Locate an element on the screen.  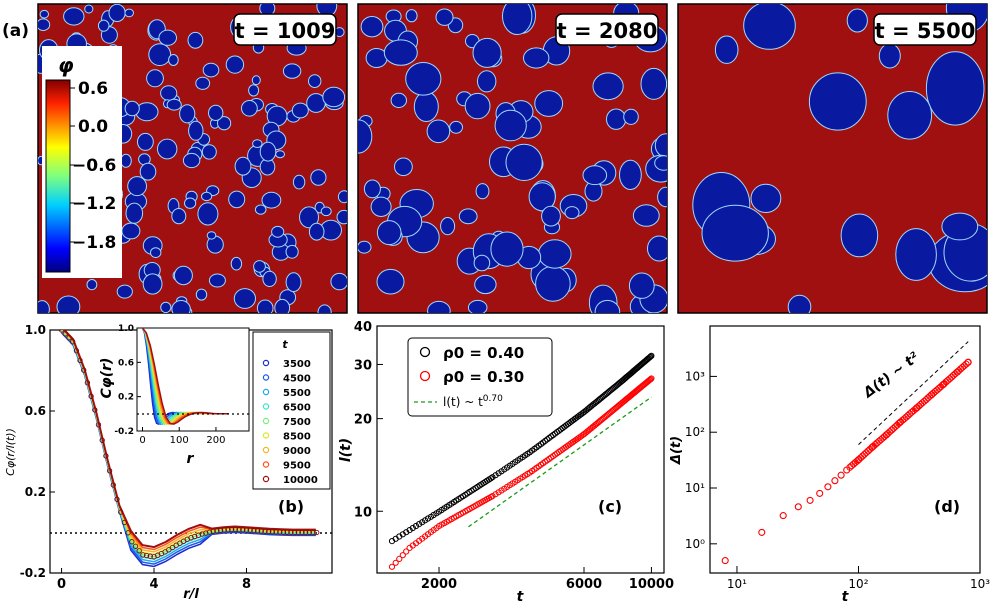
panel-c-legend-black: ρ0 = 0.40 is located at coordinates (483, 353).